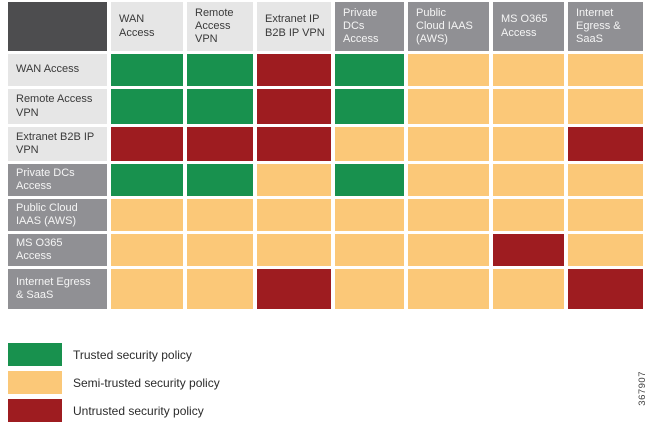  I want to click on trusted-swatch, so click(35, 354).